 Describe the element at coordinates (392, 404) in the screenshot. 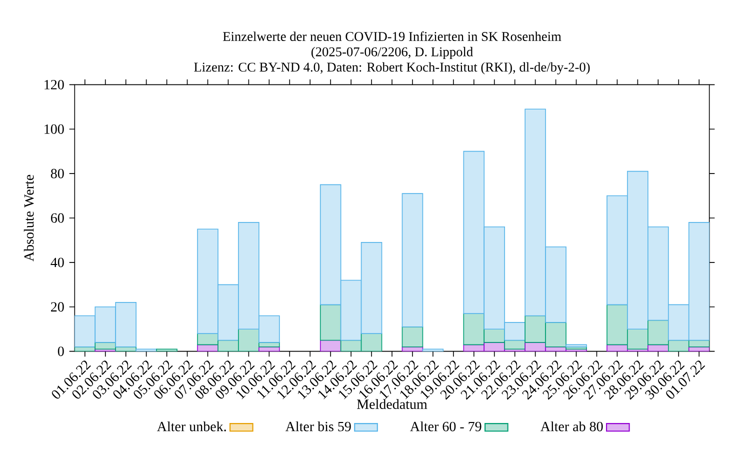

I see `x-axis-title: Meldedatum` at that location.